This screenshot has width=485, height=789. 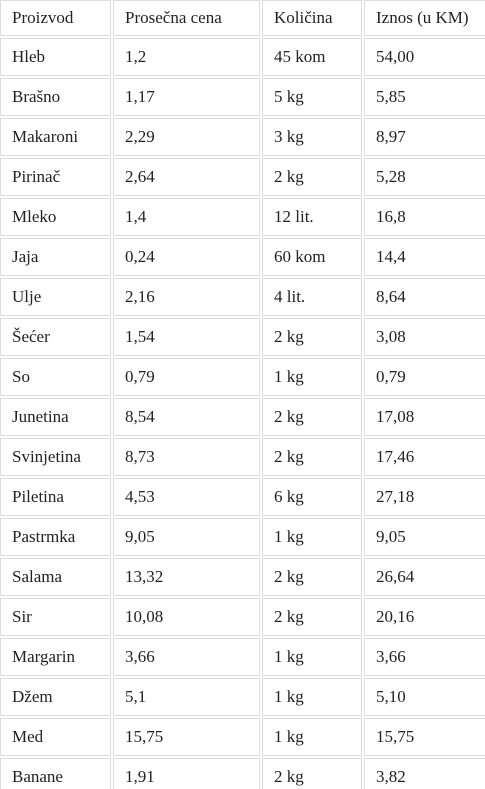 I want to click on table-cell: Pirinač, so click(x=55, y=177).